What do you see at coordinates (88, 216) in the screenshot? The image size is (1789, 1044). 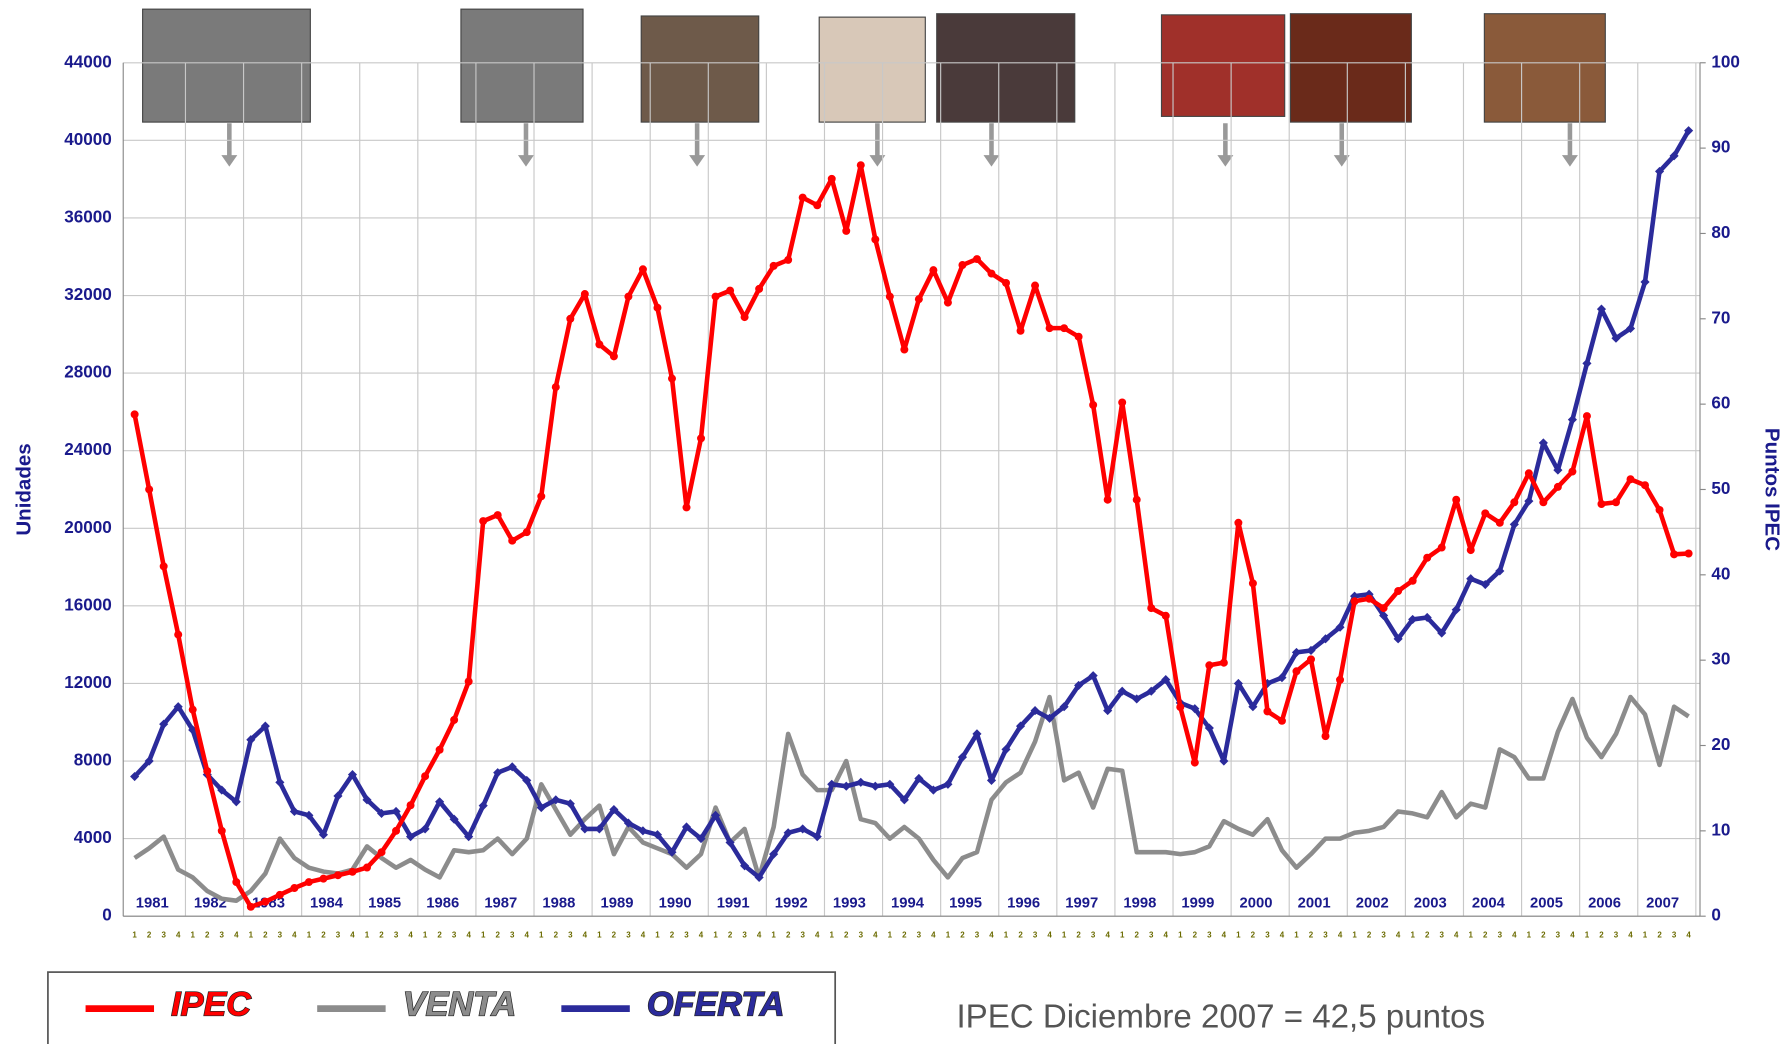 I see `y-tick-label: 36000` at bounding box center [88, 216].